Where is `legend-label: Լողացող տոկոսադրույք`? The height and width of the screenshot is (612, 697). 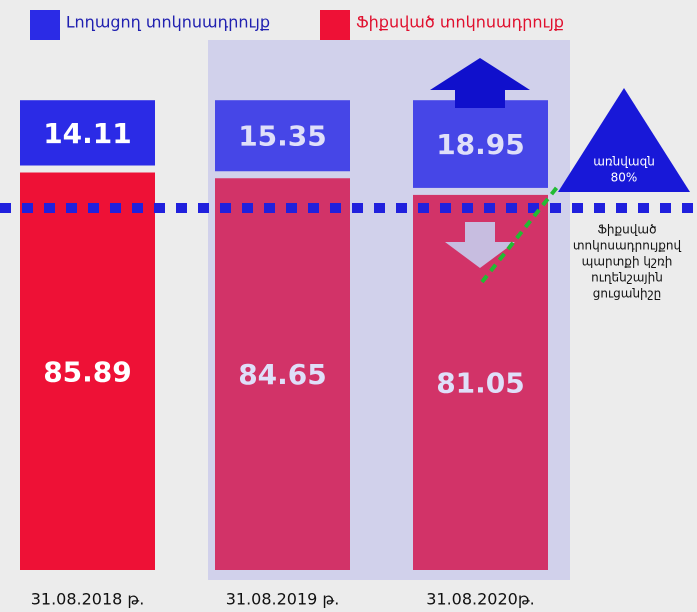
legend-label: Լողացող տոկոսադրույք is located at coordinates (168, 22).